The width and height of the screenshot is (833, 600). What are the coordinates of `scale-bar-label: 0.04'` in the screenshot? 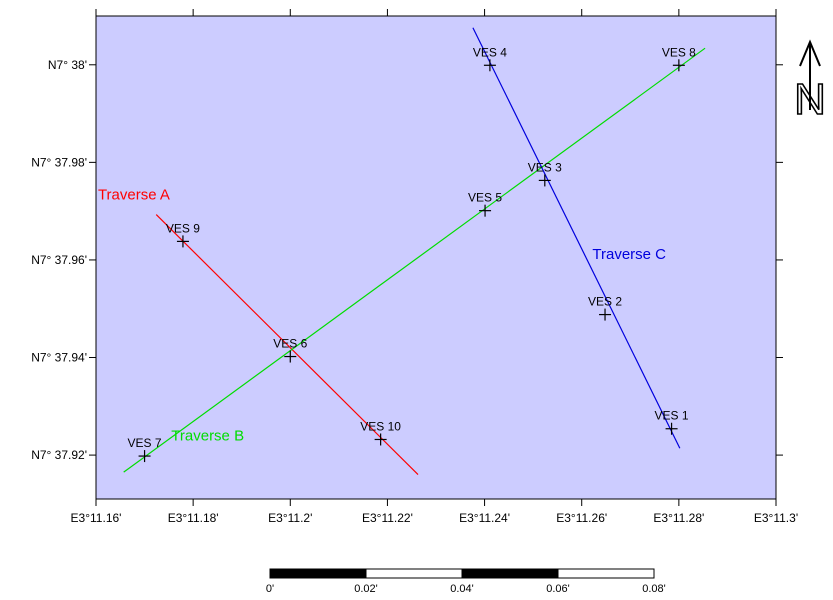 It's located at (462, 589).